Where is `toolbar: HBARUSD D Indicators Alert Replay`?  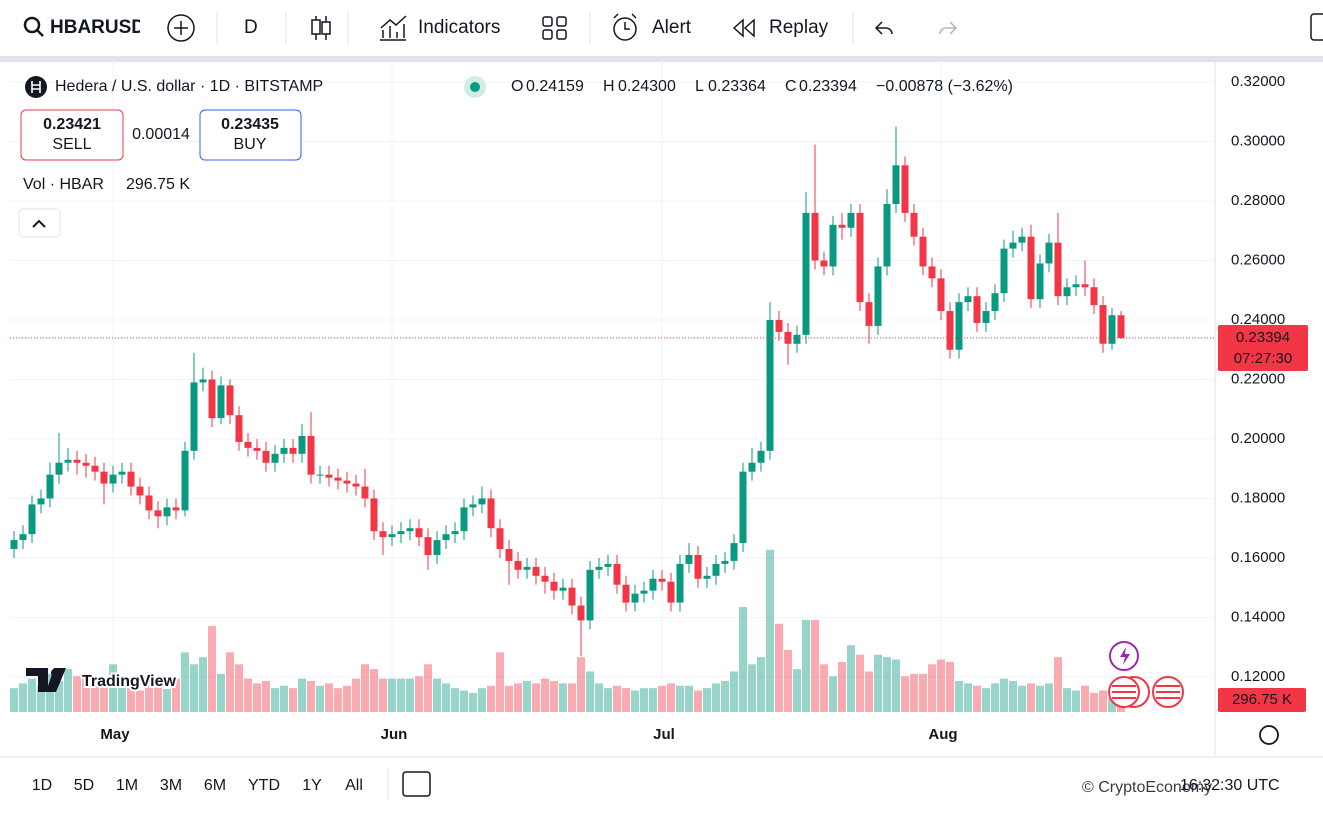
toolbar: HBARUSD D Indicators Alert Replay is located at coordinates (673, 28).